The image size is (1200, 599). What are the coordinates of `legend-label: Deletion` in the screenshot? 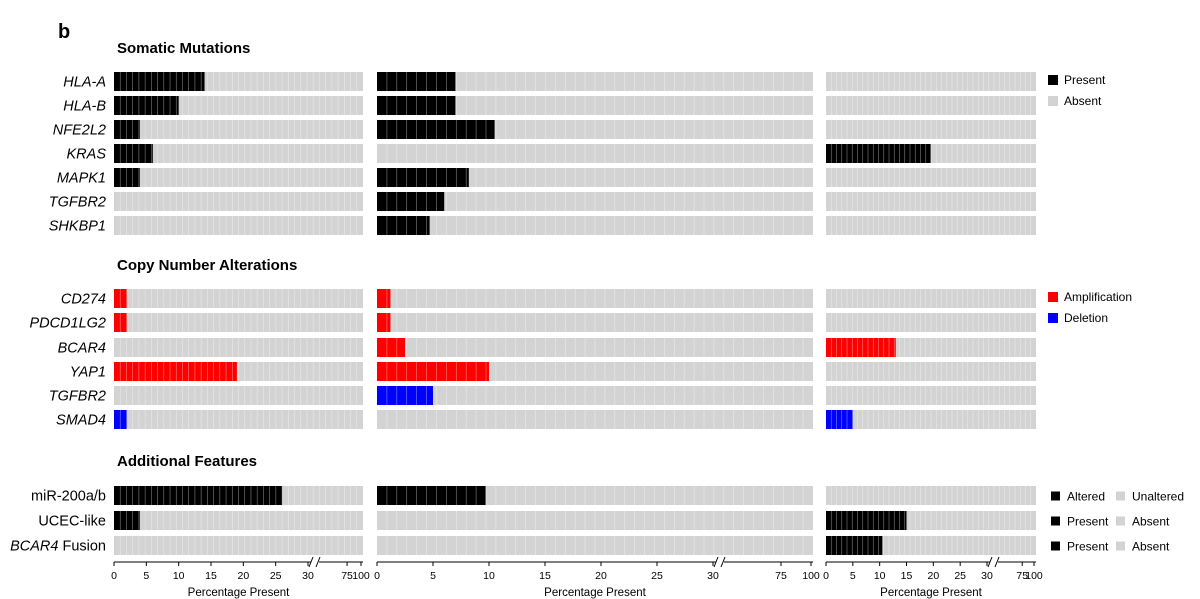 It's located at (1086, 318).